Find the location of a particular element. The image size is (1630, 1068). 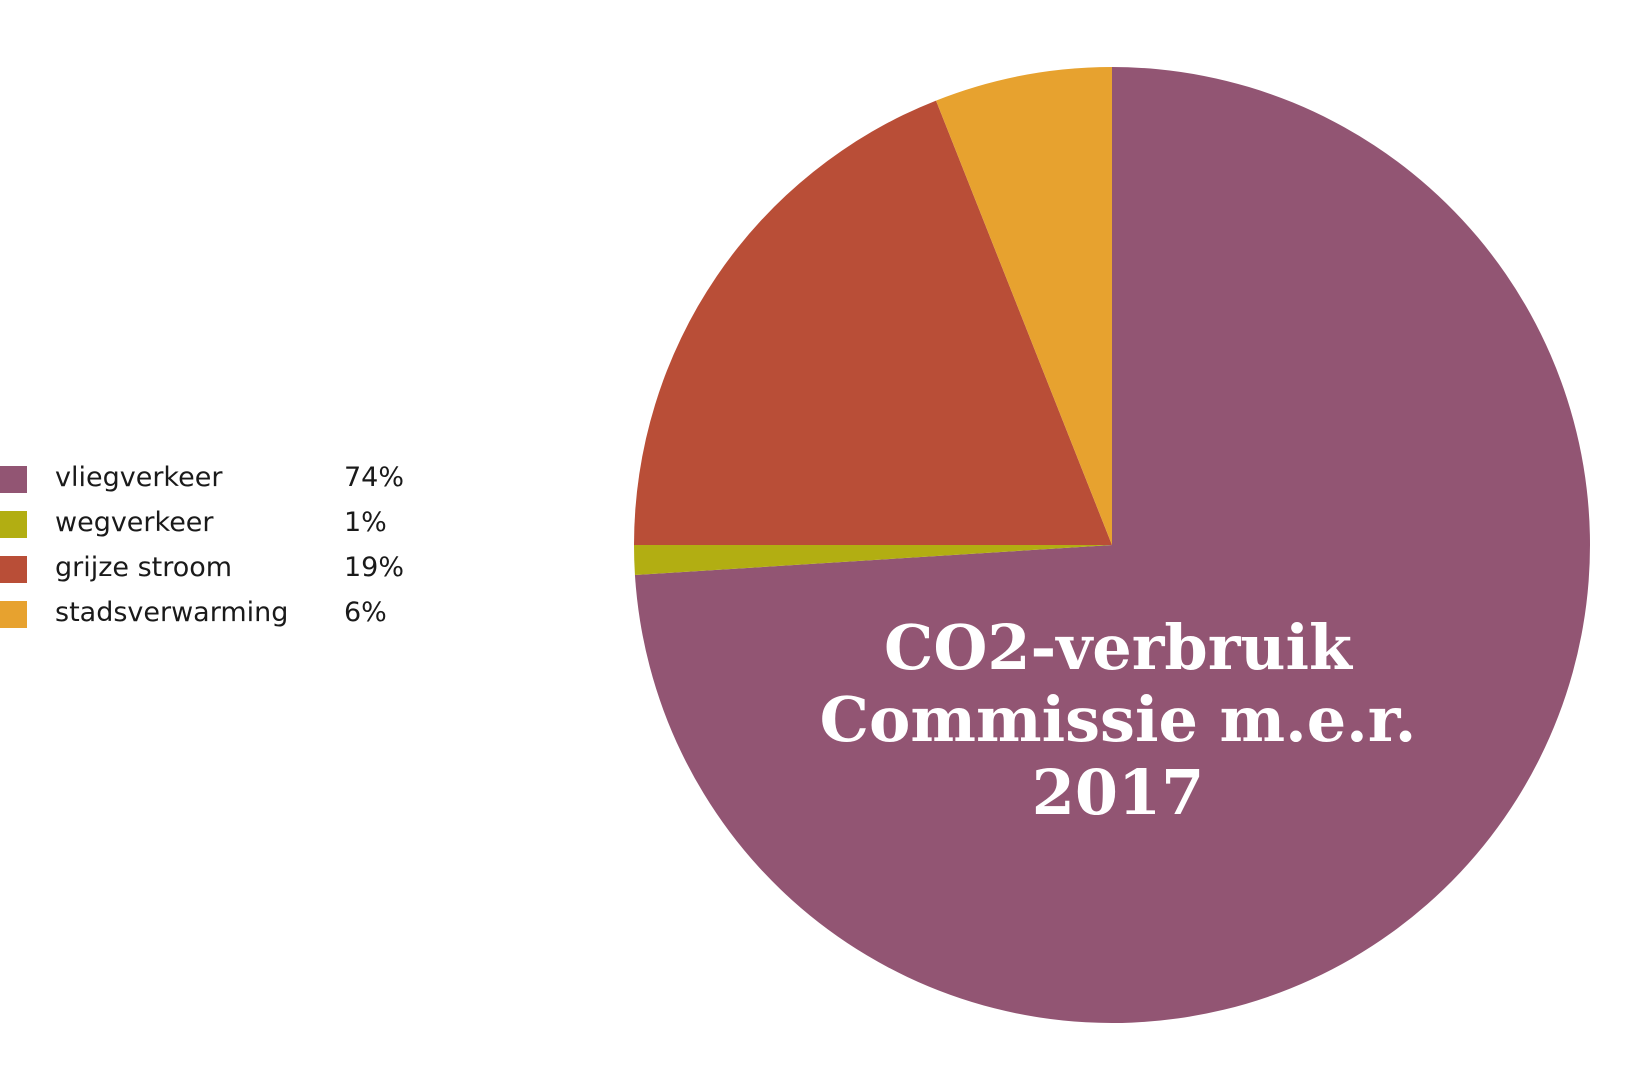

pie-slice-wegverkeer is located at coordinates (873, 560).